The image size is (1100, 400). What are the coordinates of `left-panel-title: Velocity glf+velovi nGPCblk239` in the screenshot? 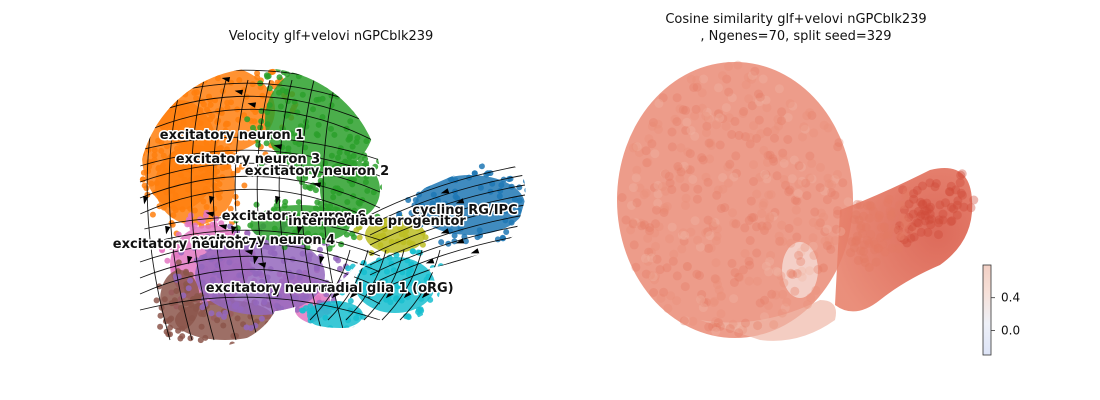 It's located at (331, 36).